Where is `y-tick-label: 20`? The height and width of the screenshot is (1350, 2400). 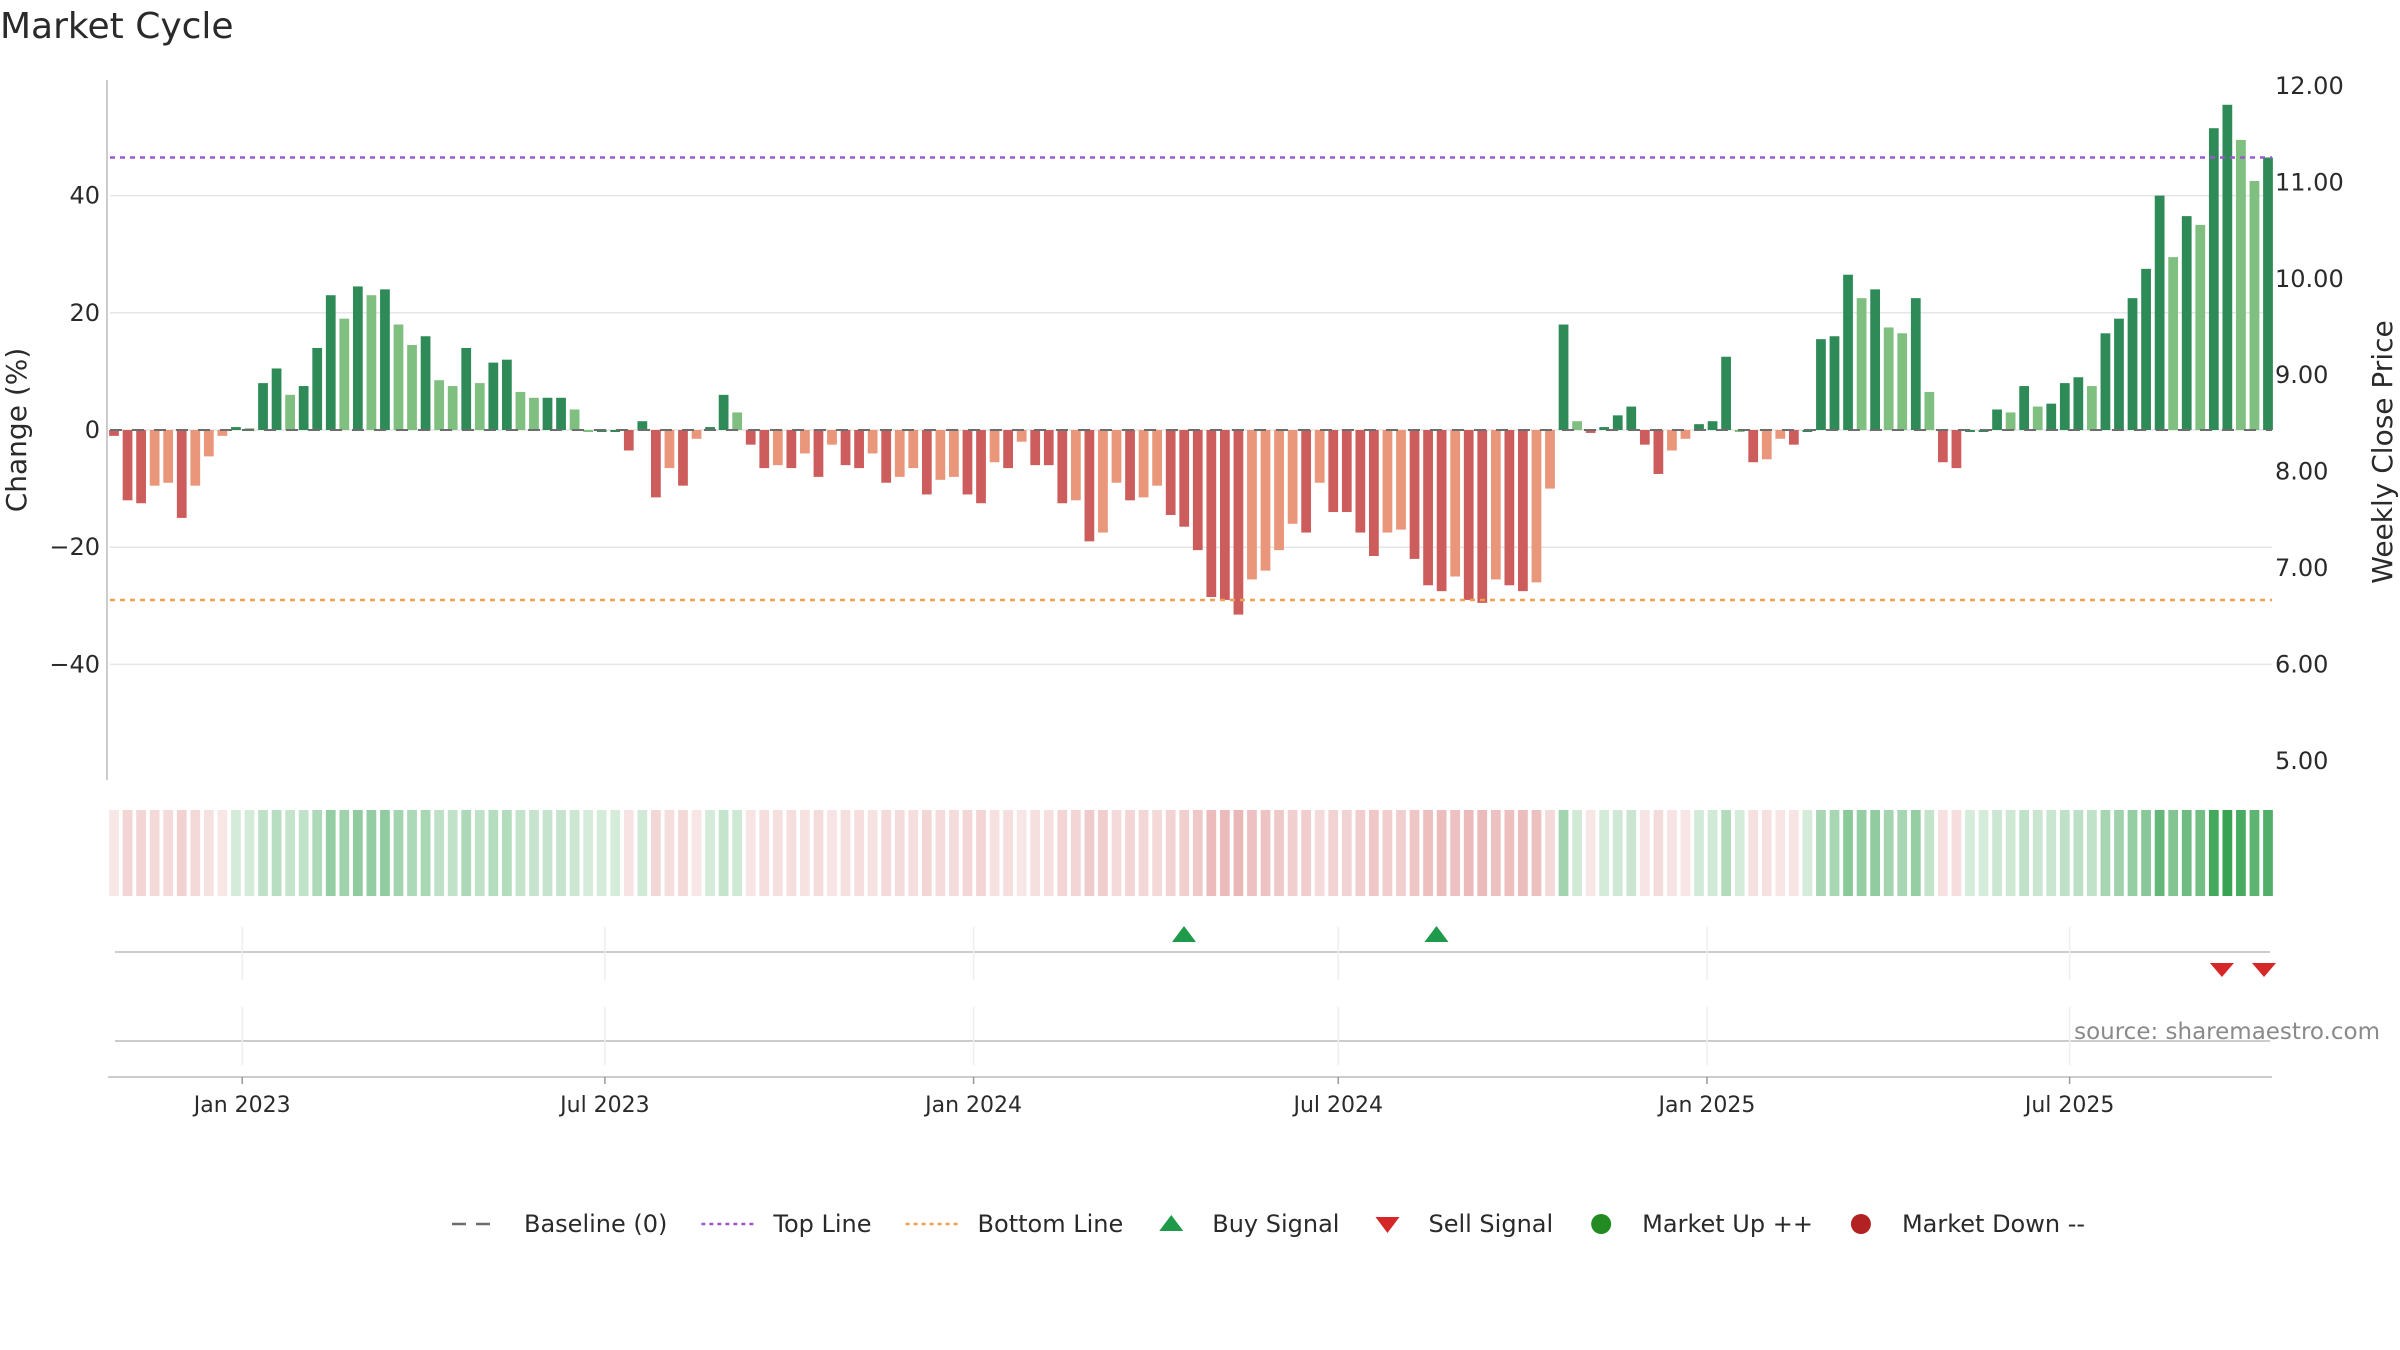 y-tick-label: 20 is located at coordinates (84, 313).